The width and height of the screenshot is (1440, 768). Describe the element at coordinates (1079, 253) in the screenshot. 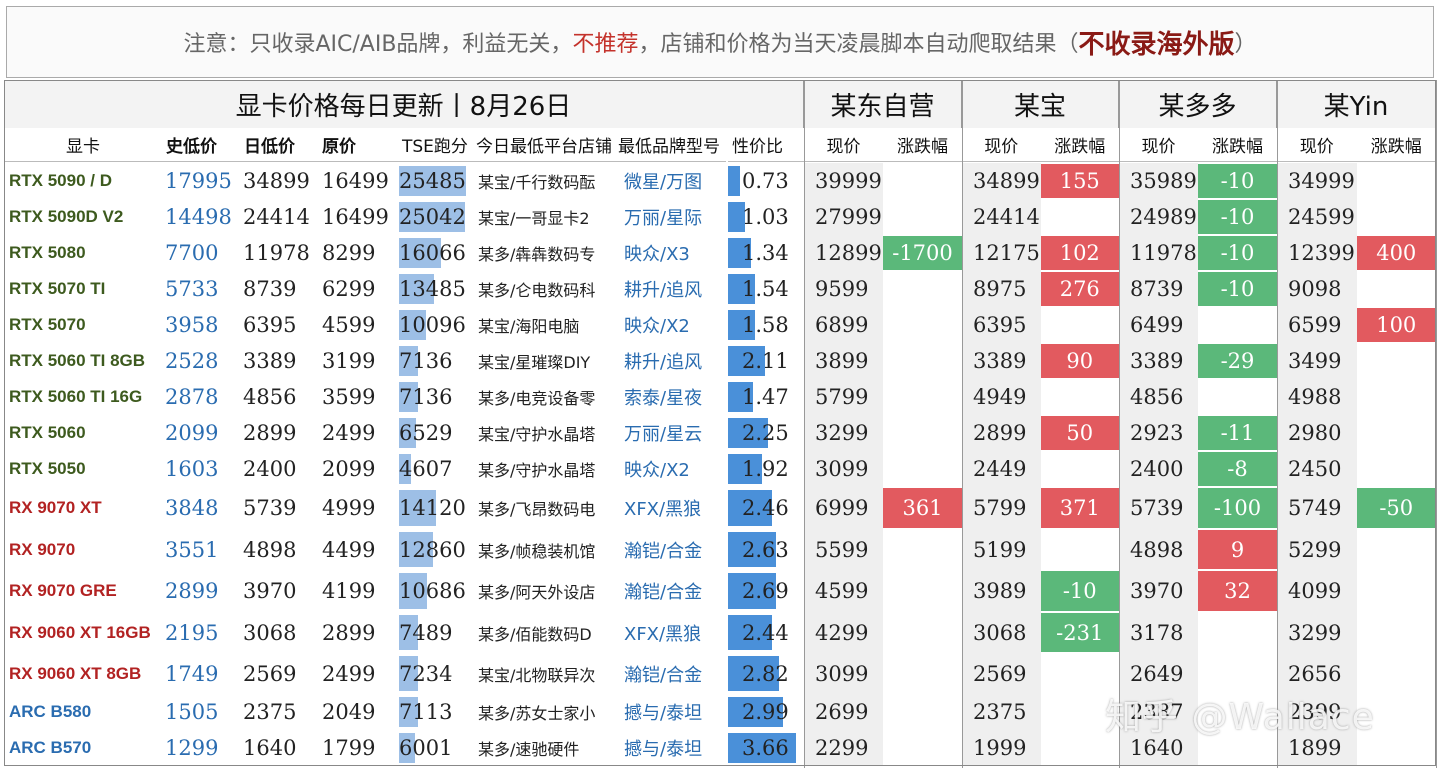

I see `platform-price-change: 102` at that location.